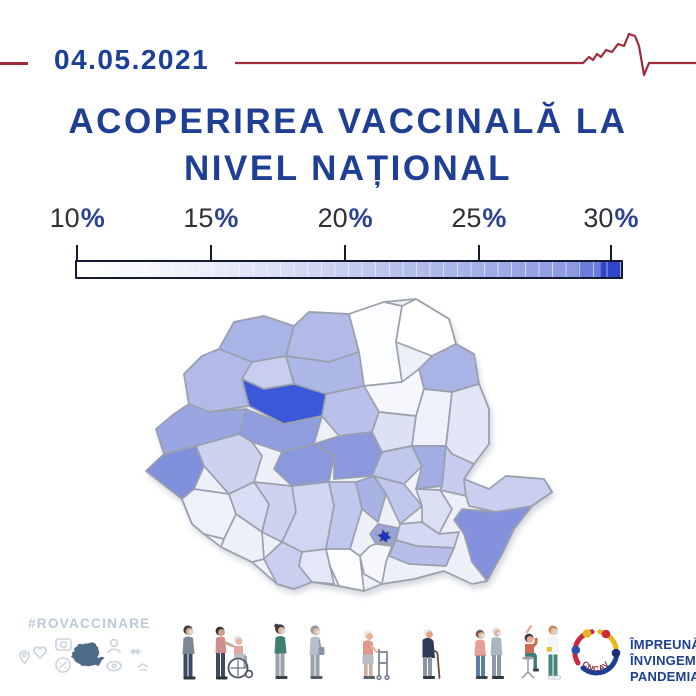  I want to click on county-vaslui, so click(467, 424).